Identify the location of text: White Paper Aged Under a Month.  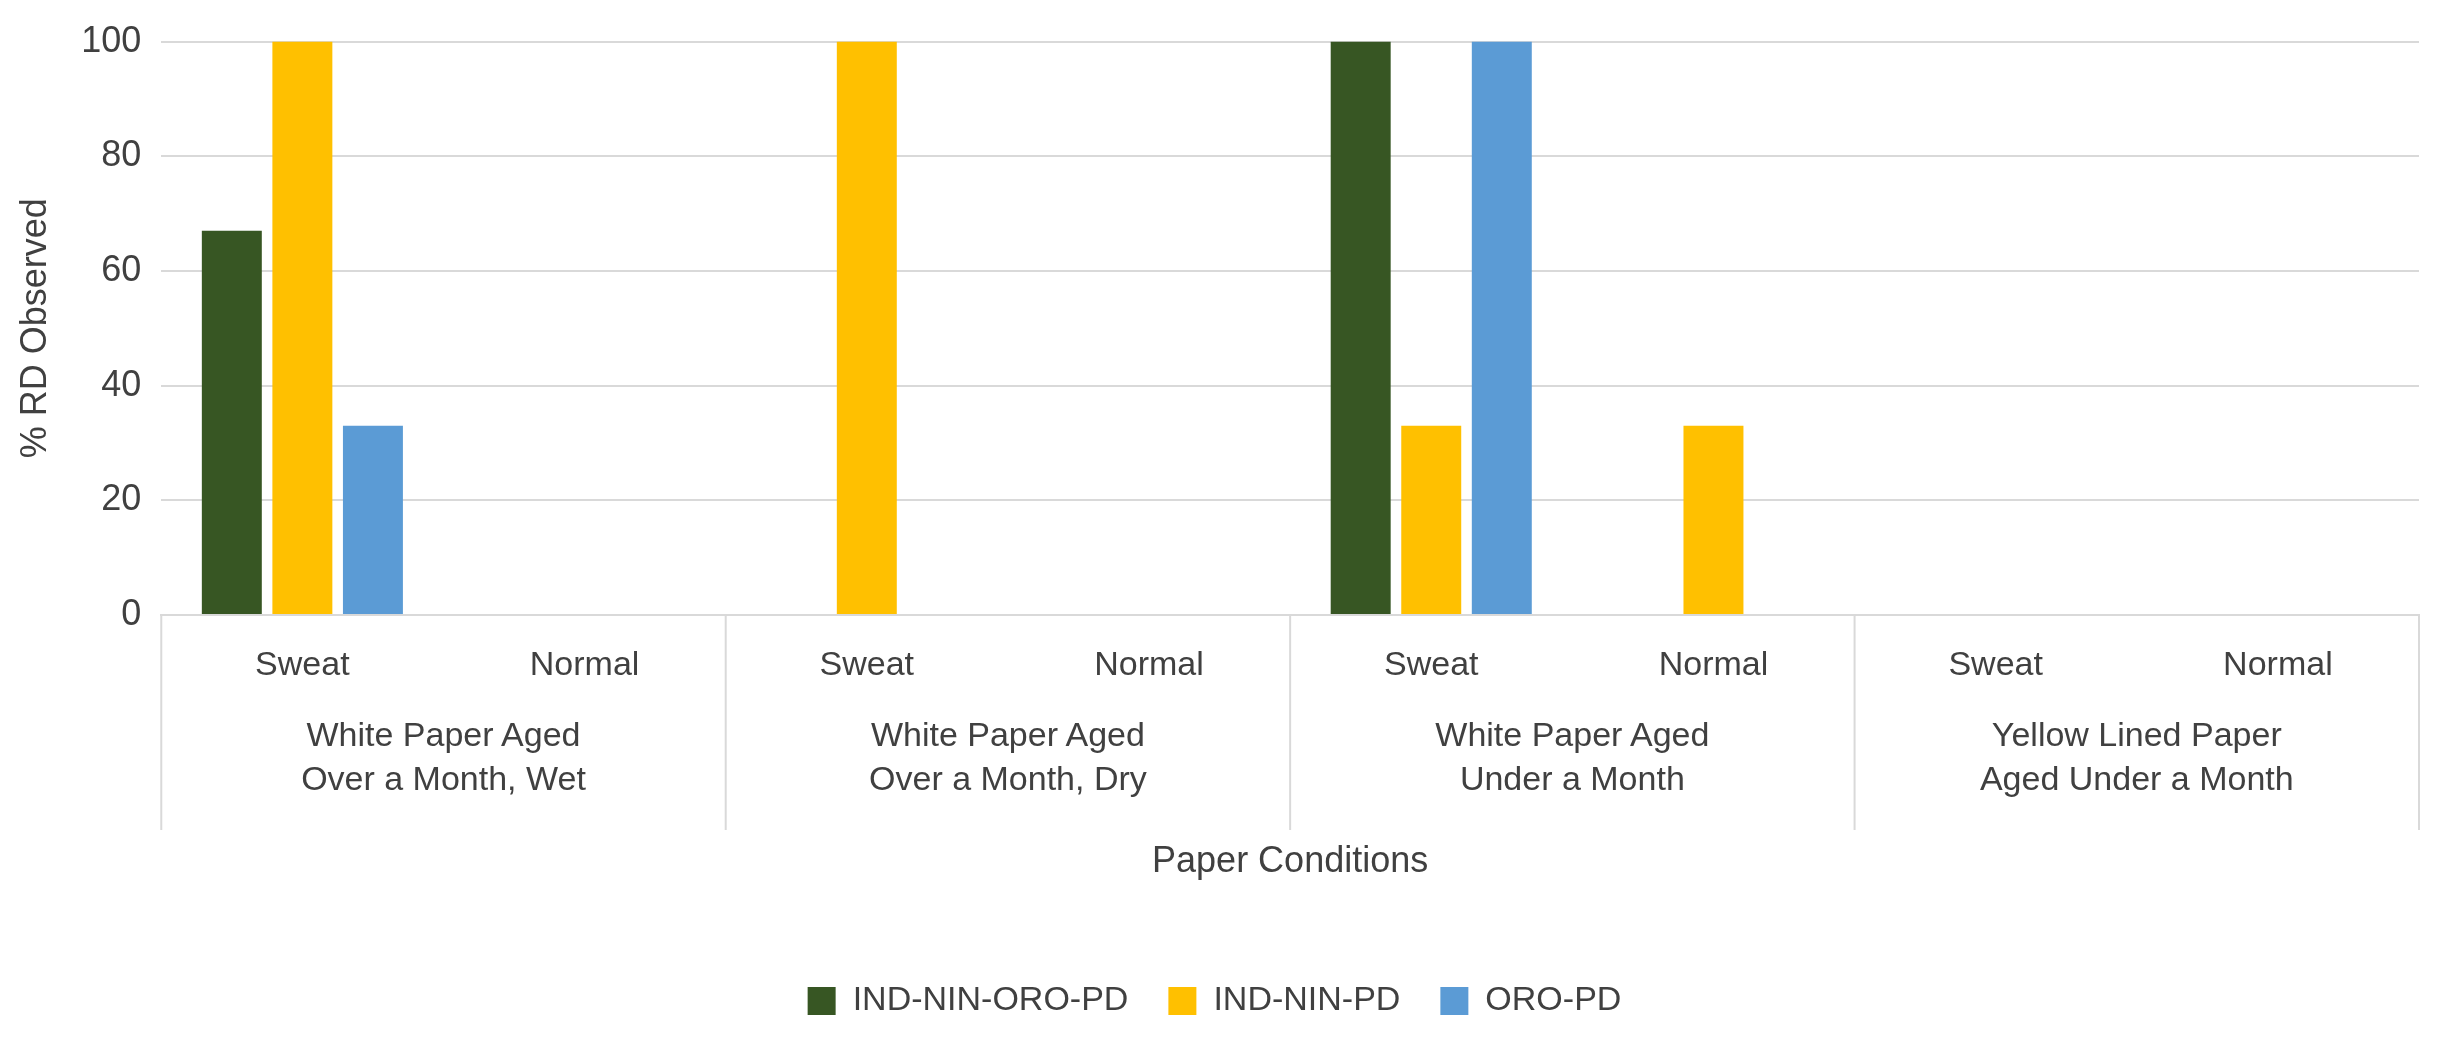
(1572, 756).